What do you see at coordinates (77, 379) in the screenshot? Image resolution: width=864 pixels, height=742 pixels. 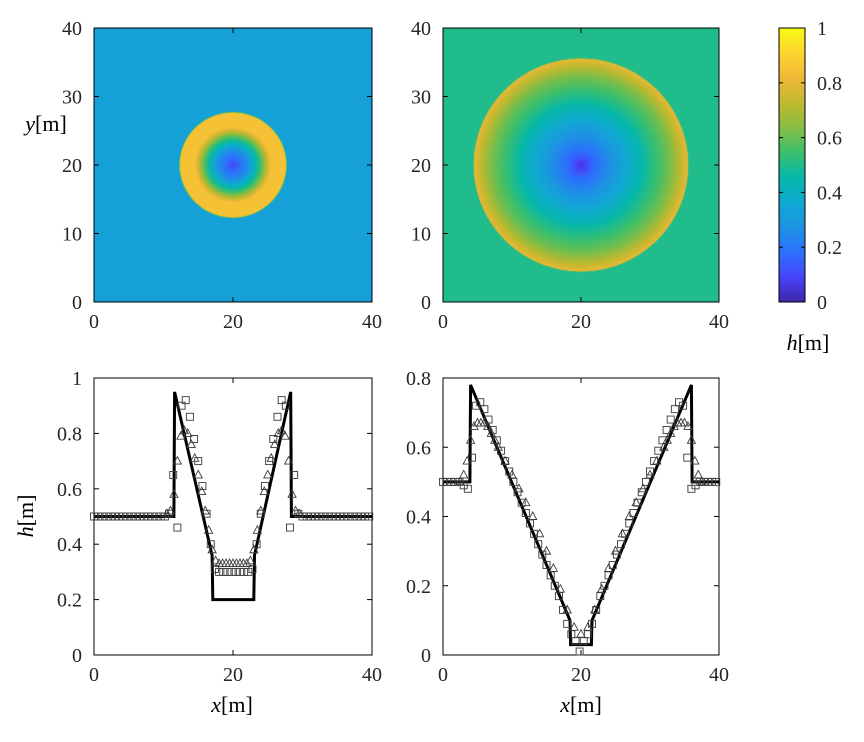 I see `y-tick-label: 1` at bounding box center [77, 379].